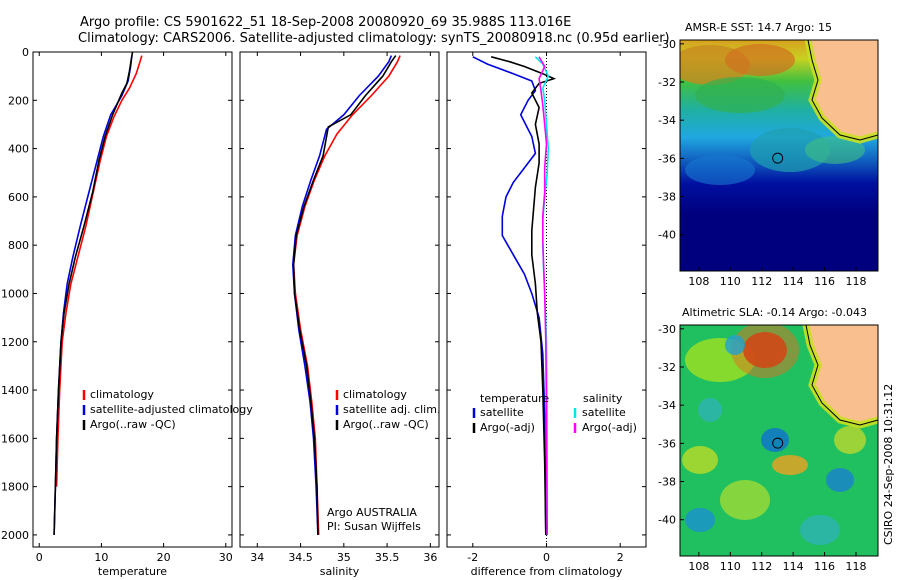 Image resolution: width=900 pixels, height=580 pixels. Describe the element at coordinates (15, 438) in the screenshot. I see `depth-tick-label: 1600` at that location.